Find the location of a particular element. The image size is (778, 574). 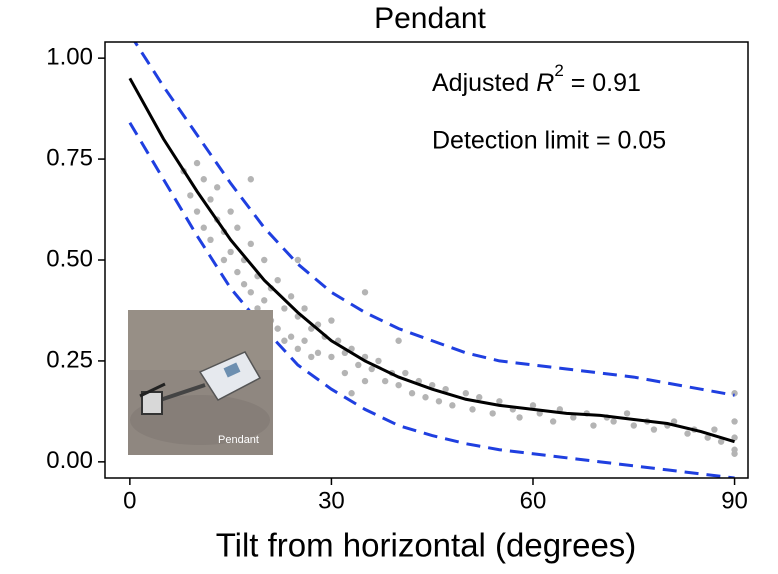

x-tick-label: 0 is located at coordinates (129, 500).